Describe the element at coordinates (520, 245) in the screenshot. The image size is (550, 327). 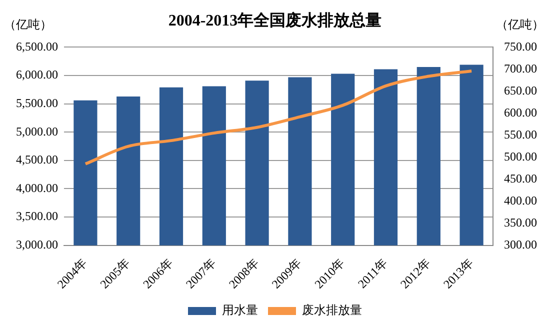
I see `y2-tick-label: 300.00` at that location.